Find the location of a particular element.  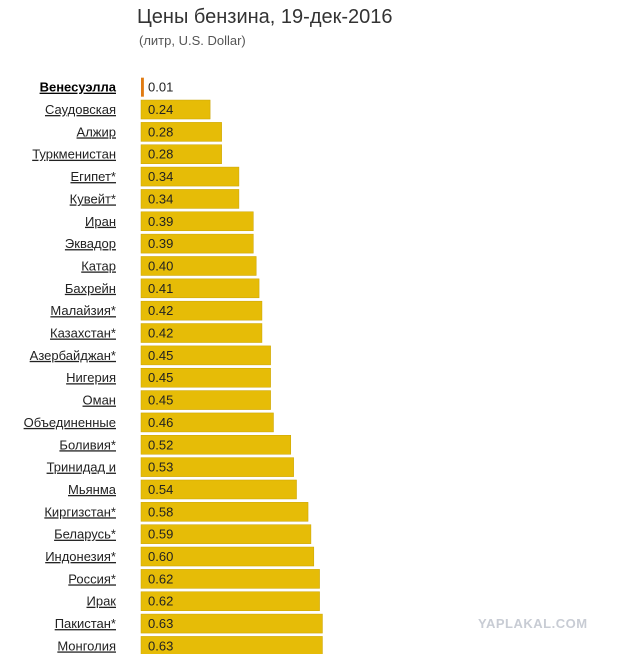

country-label: Бахрейн is located at coordinates (90, 288).